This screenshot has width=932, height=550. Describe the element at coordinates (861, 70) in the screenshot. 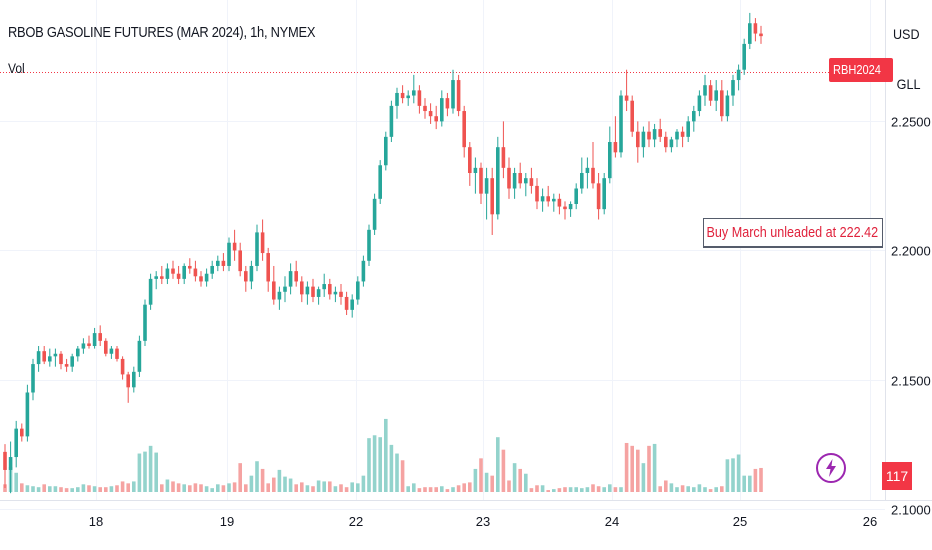

I see `symbol-price-badge: RBH2024` at that location.